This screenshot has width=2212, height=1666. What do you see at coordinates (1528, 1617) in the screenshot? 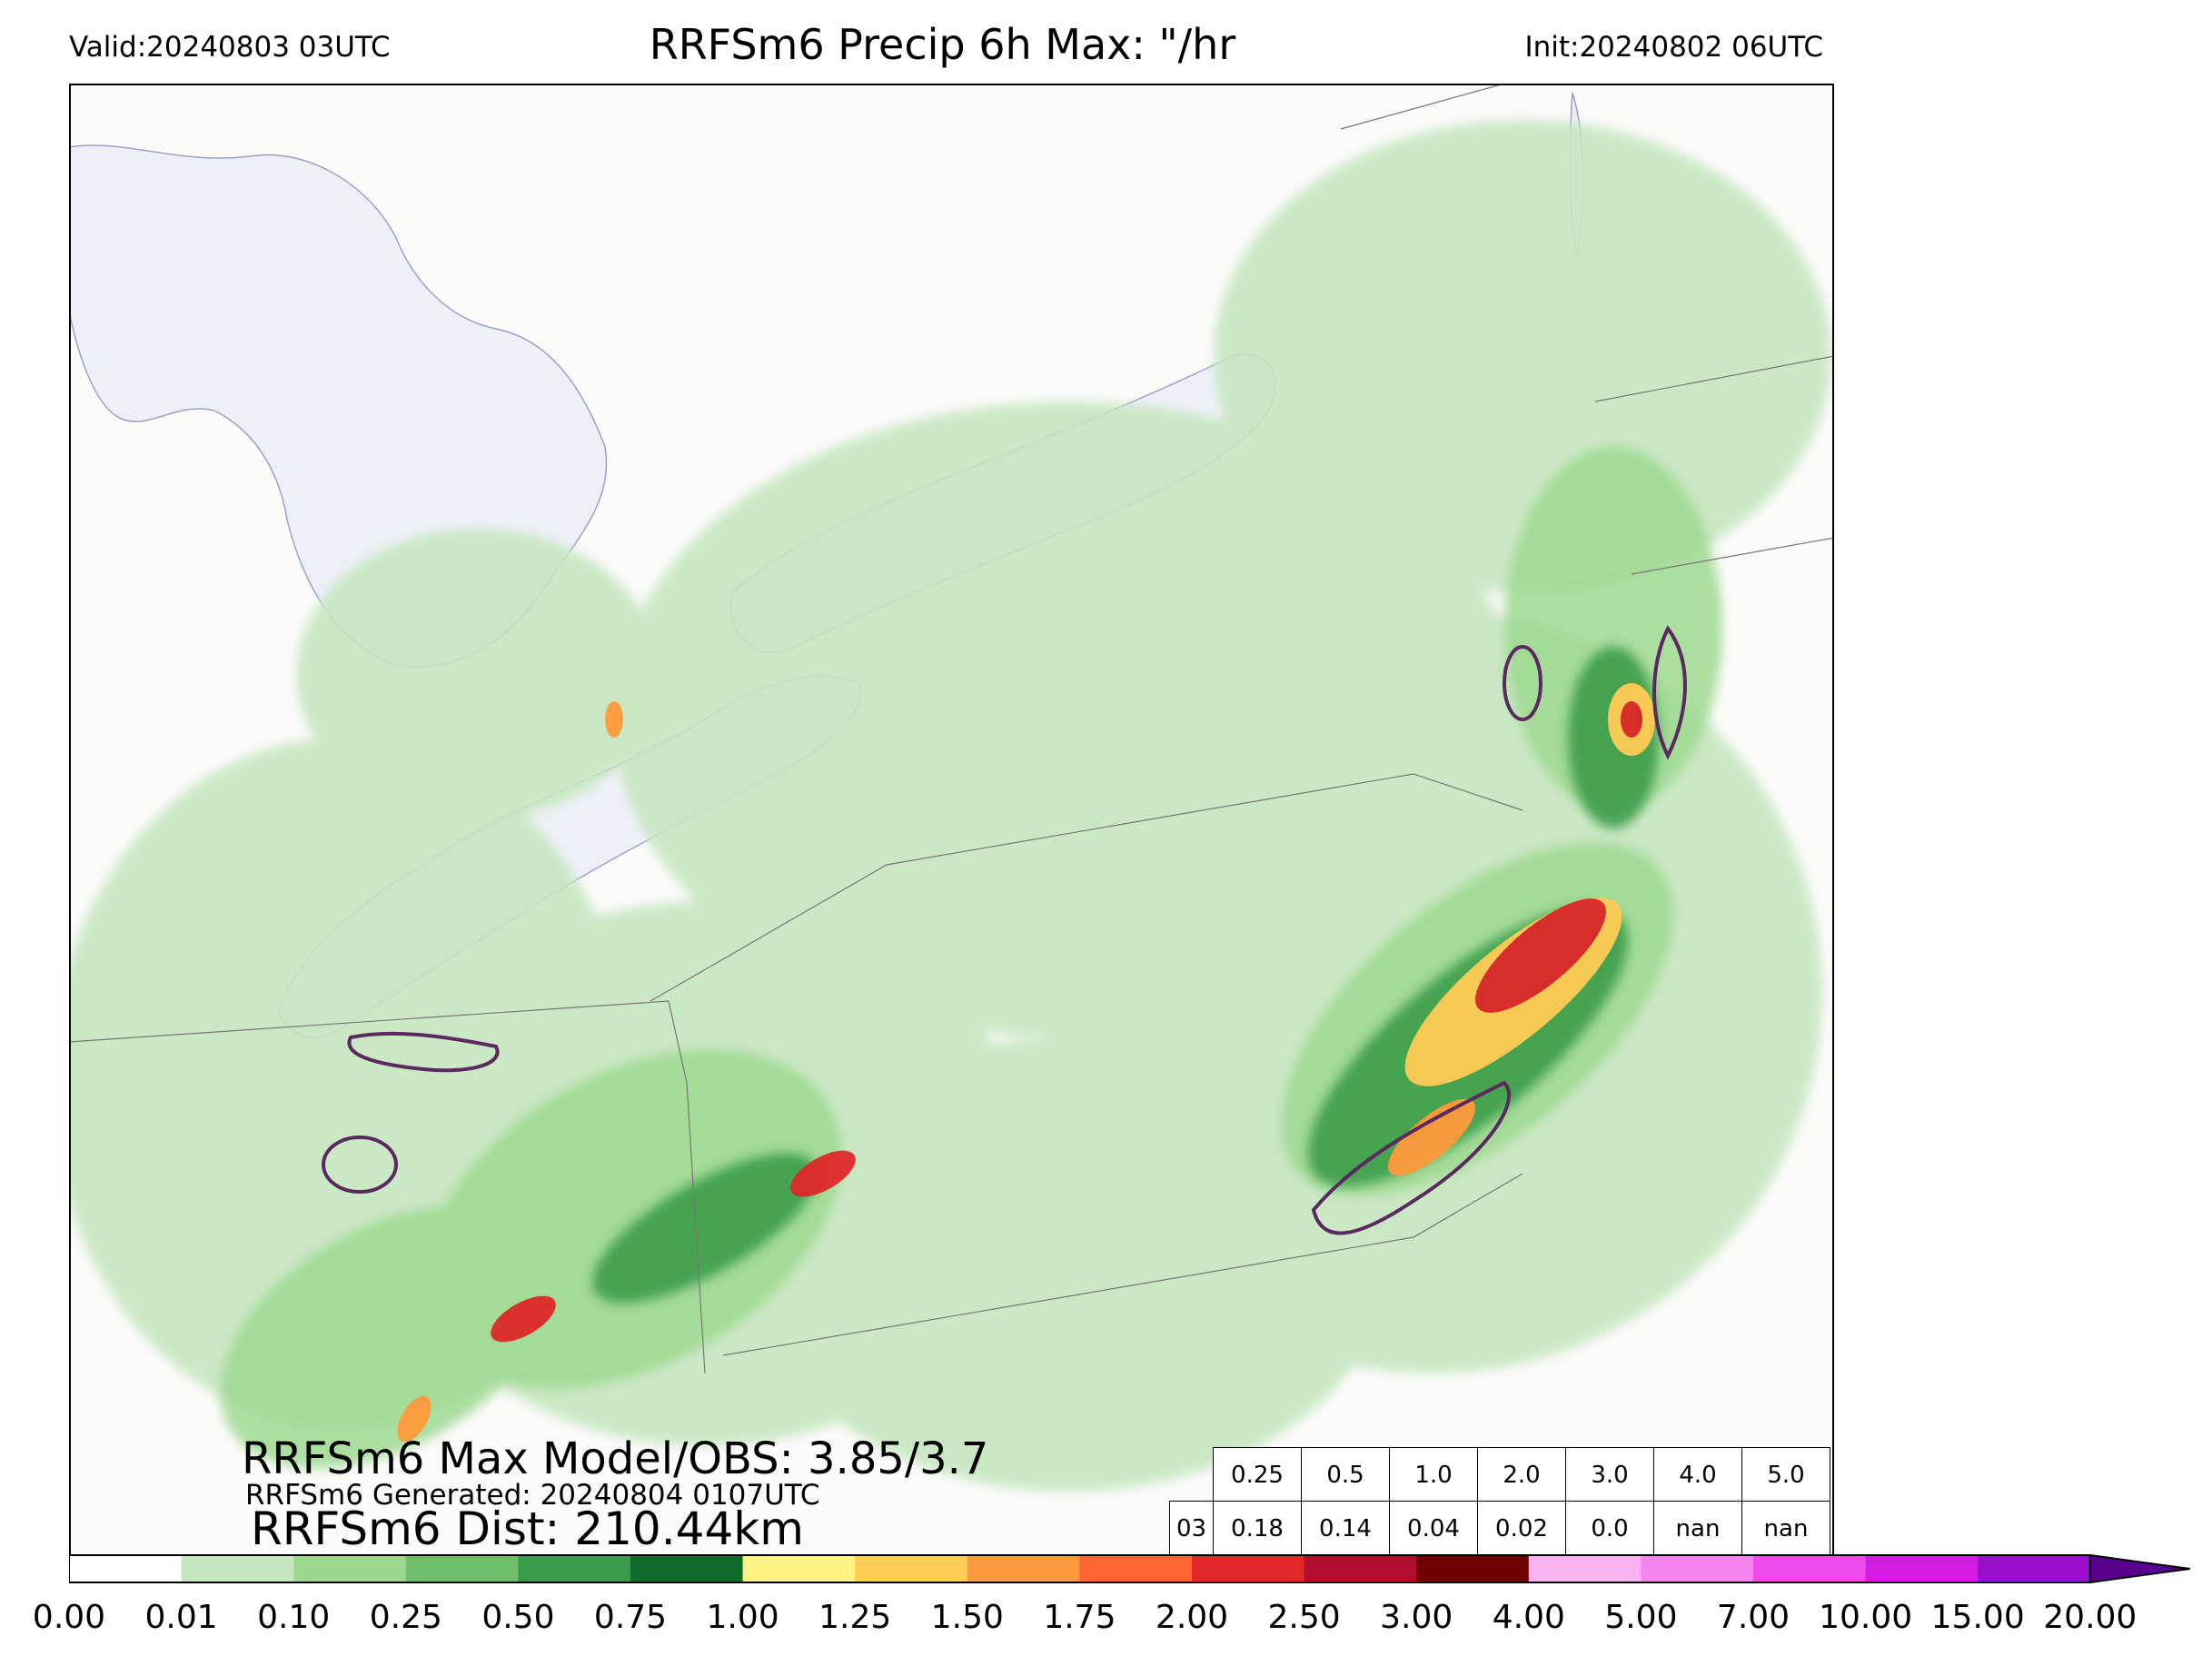
I see `colorbar-tick-label: 4.00` at bounding box center [1528, 1617].